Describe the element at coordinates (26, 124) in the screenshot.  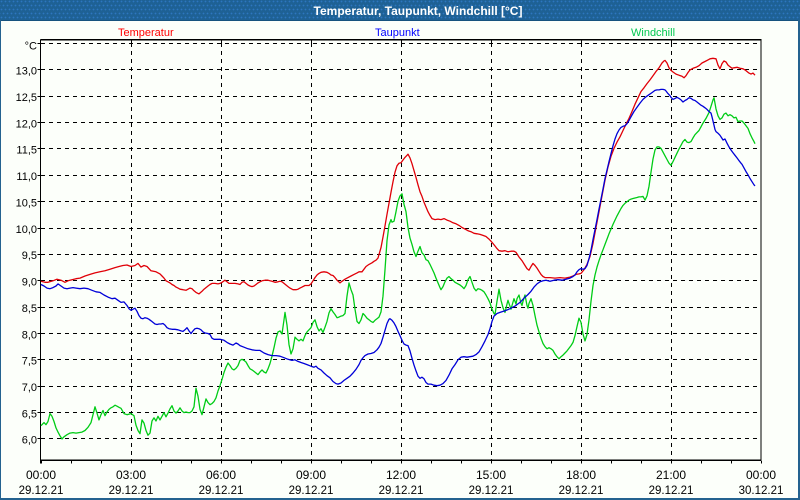
I see `svg-text: 12,0` at that location.